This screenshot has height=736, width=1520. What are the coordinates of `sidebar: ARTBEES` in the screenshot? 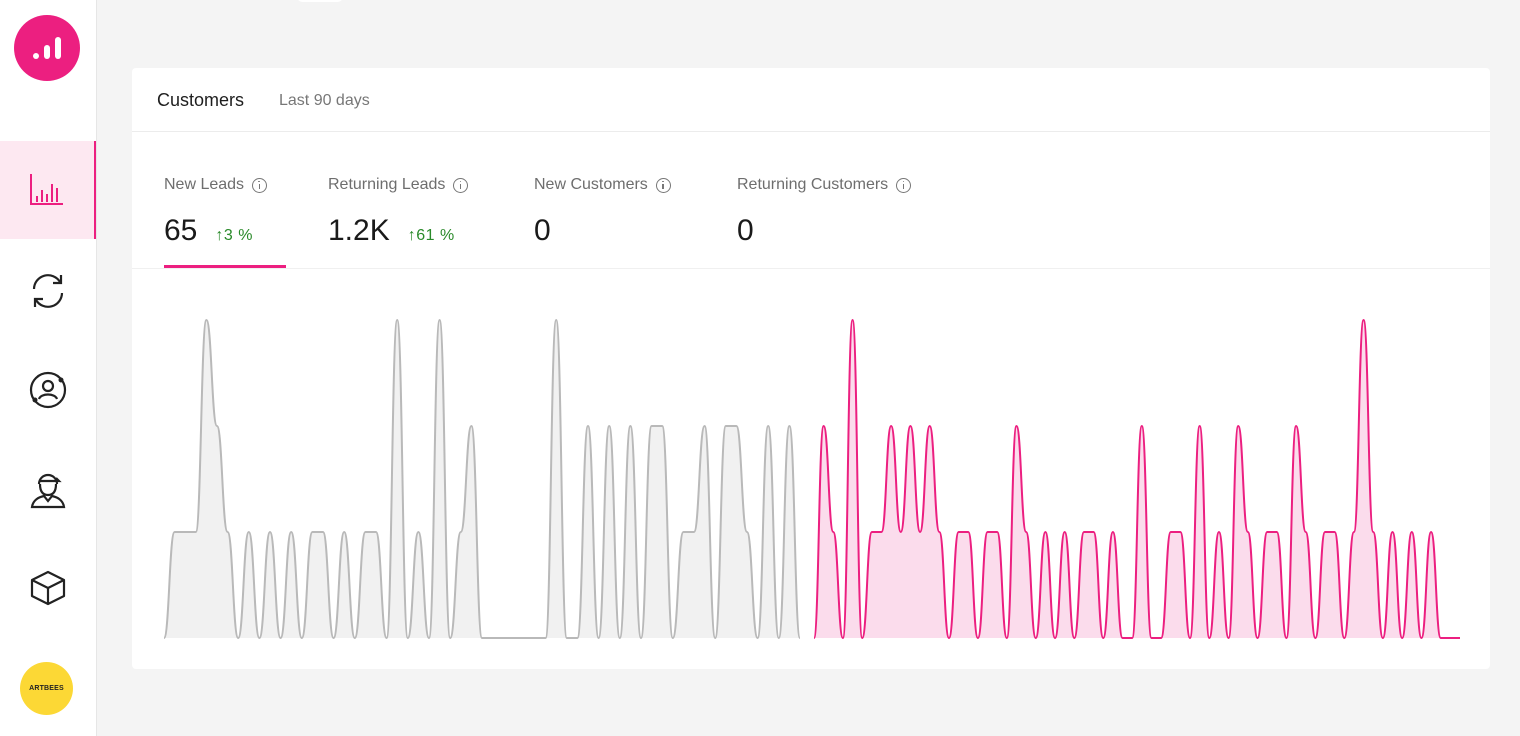 It's located at (48, 368).